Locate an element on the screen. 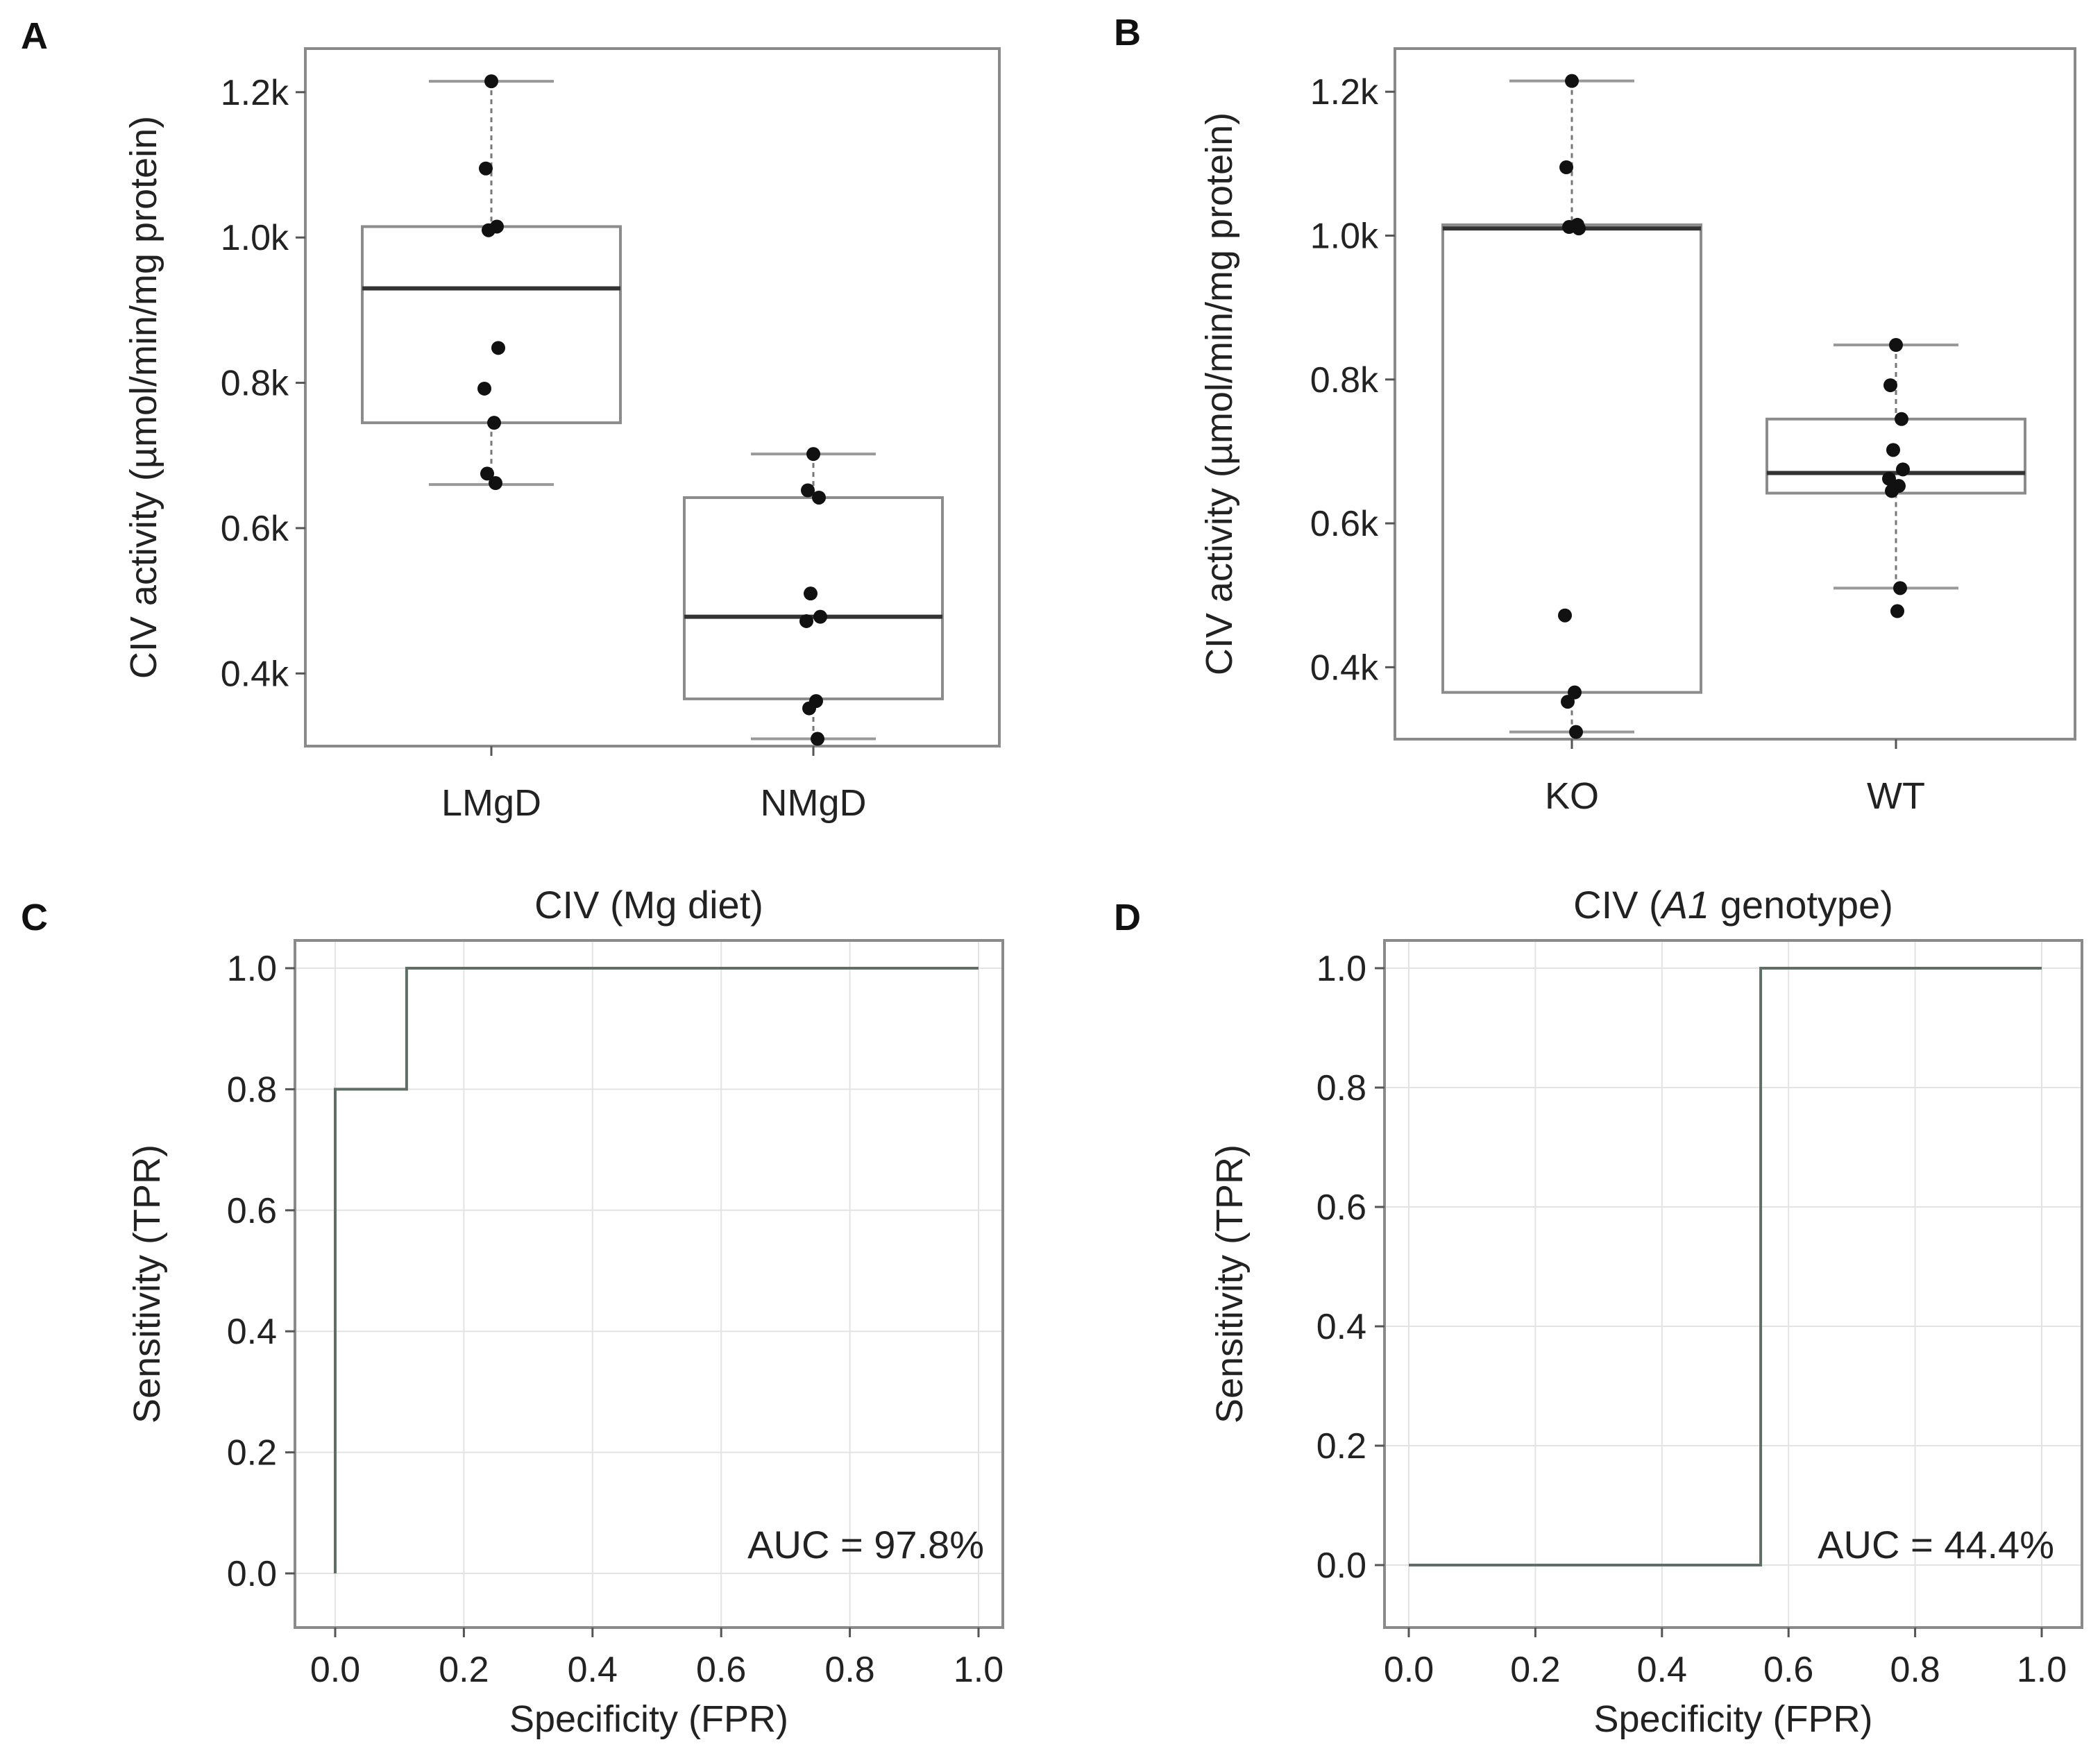  c-xtick-label: 1.0 is located at coordinates (979, 1670).